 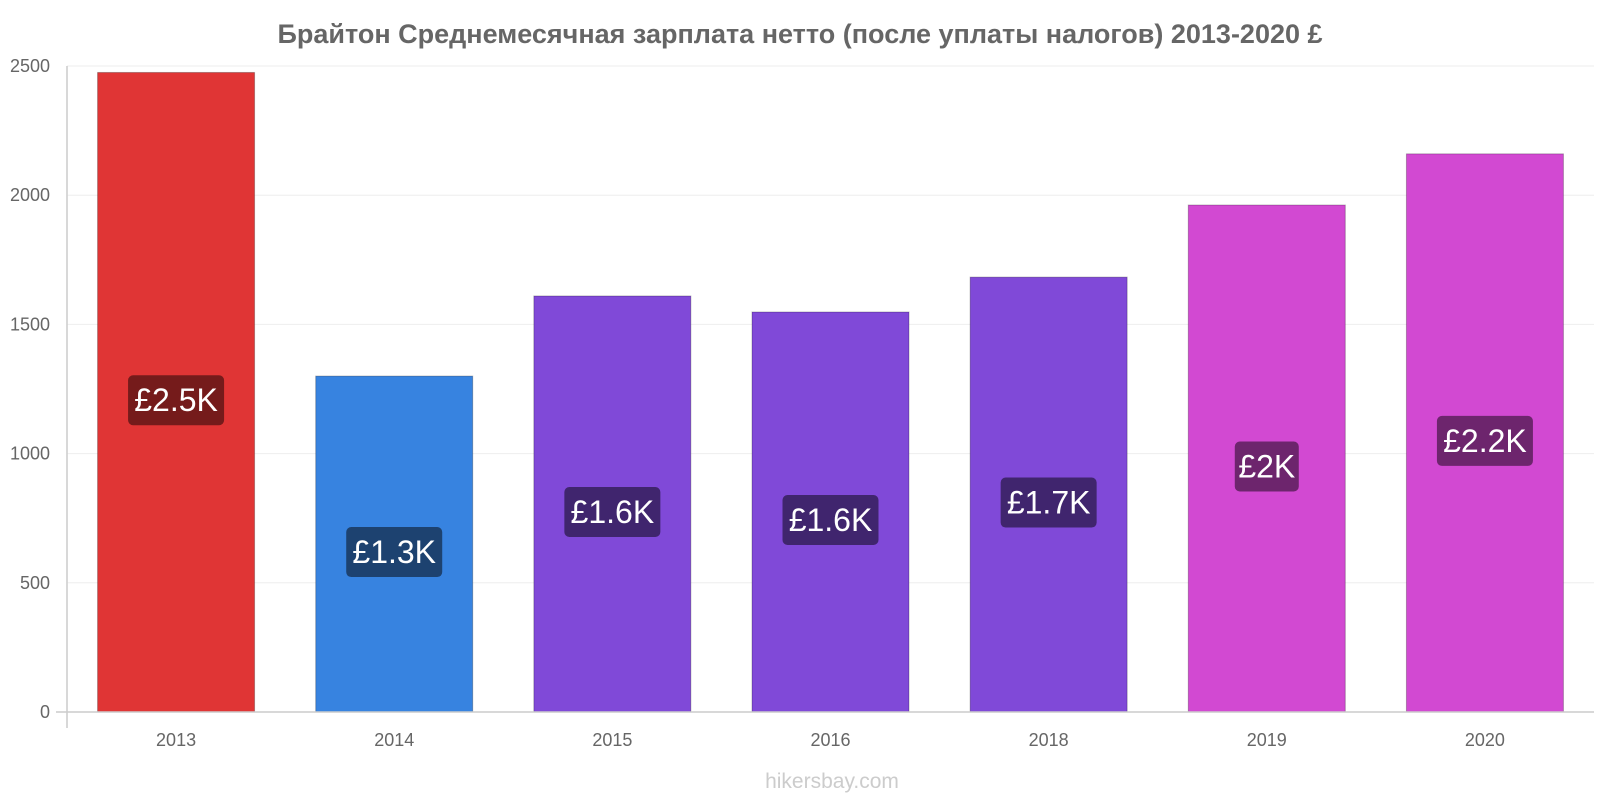 I want to click on y-tick-label: 500, so click(x=35, y=583).